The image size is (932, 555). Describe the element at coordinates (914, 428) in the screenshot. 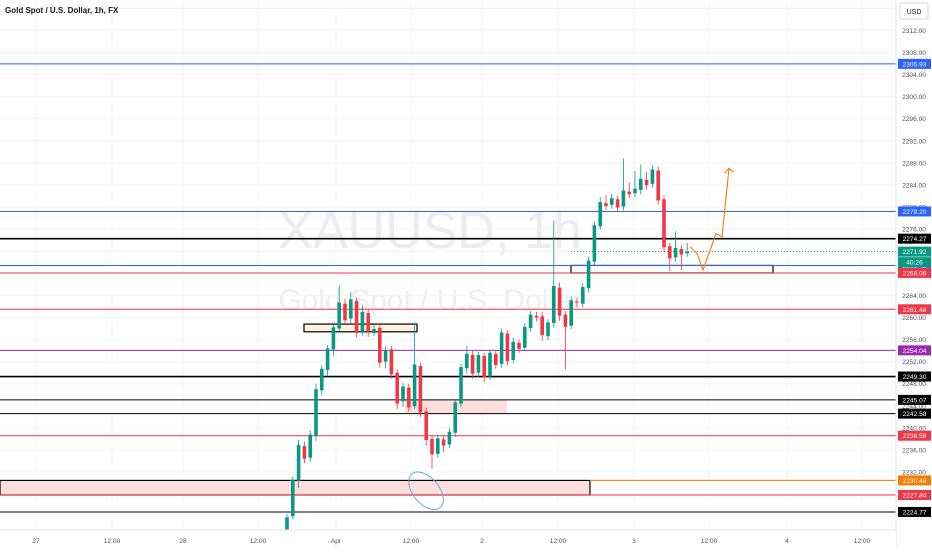

I see `price-tick-label: 2240.00` at that location.